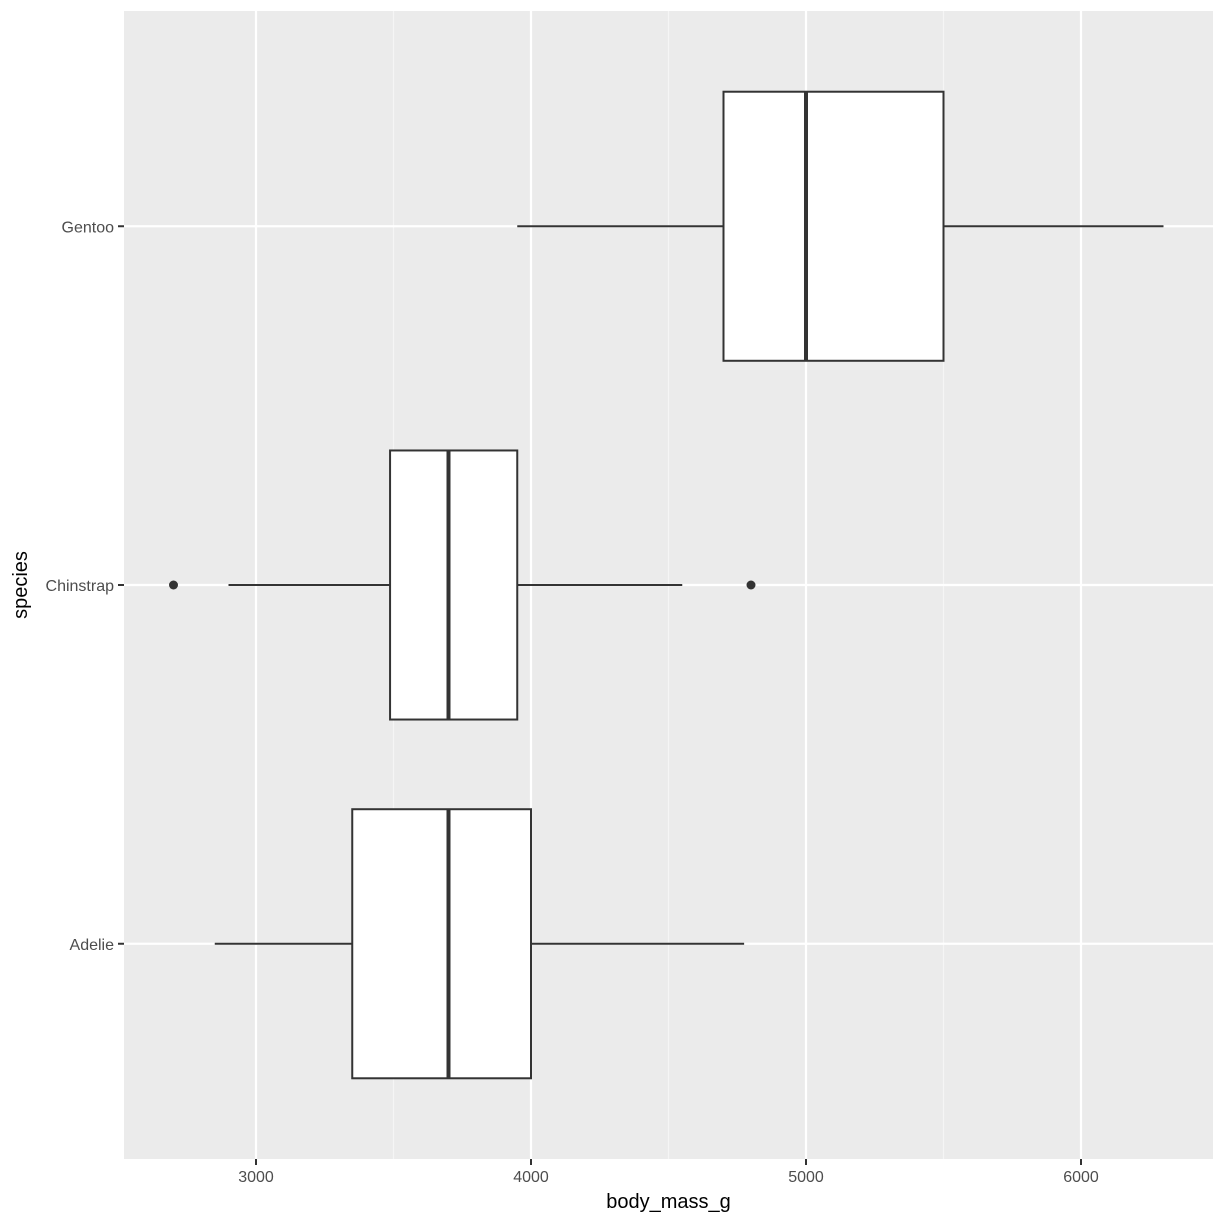  What do you see at coordinates (21, 585) in the screenshot?
I see `y-axis-title: species` at bounding box center [21, 585].